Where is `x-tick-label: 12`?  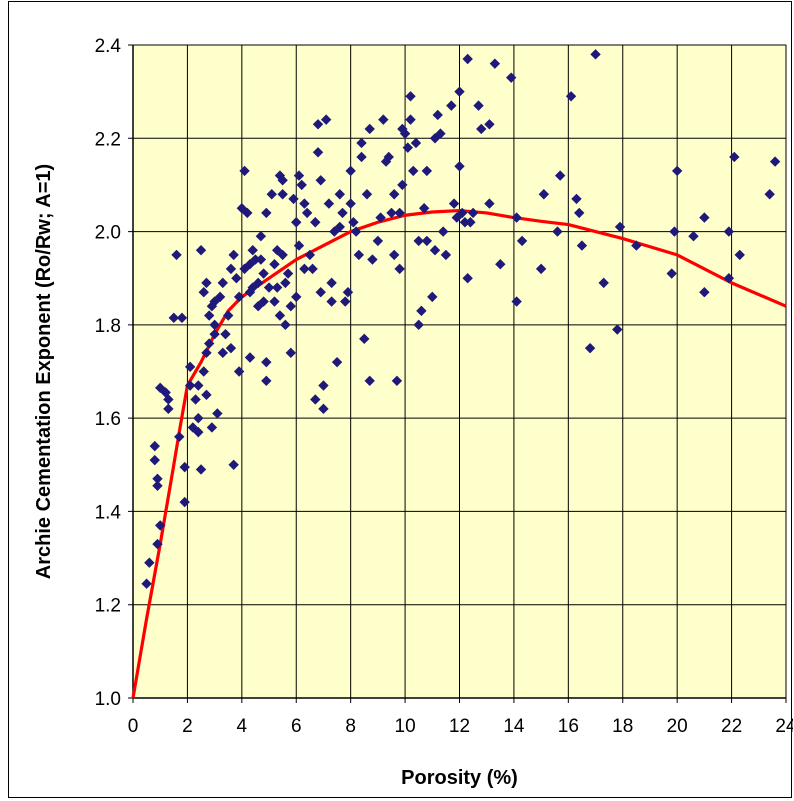
x-tick-label: 12 is located at coordinates (459, 726).